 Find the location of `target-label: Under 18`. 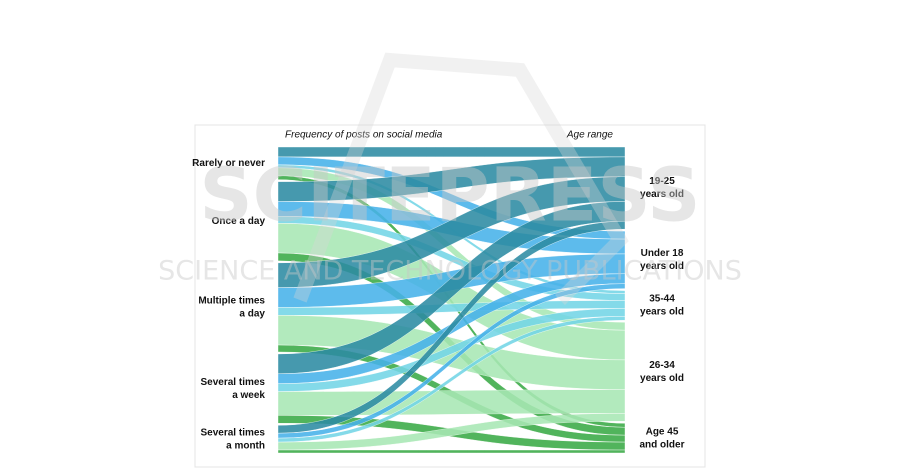

target-label: Under 18 is located at coordinates (662, 253).